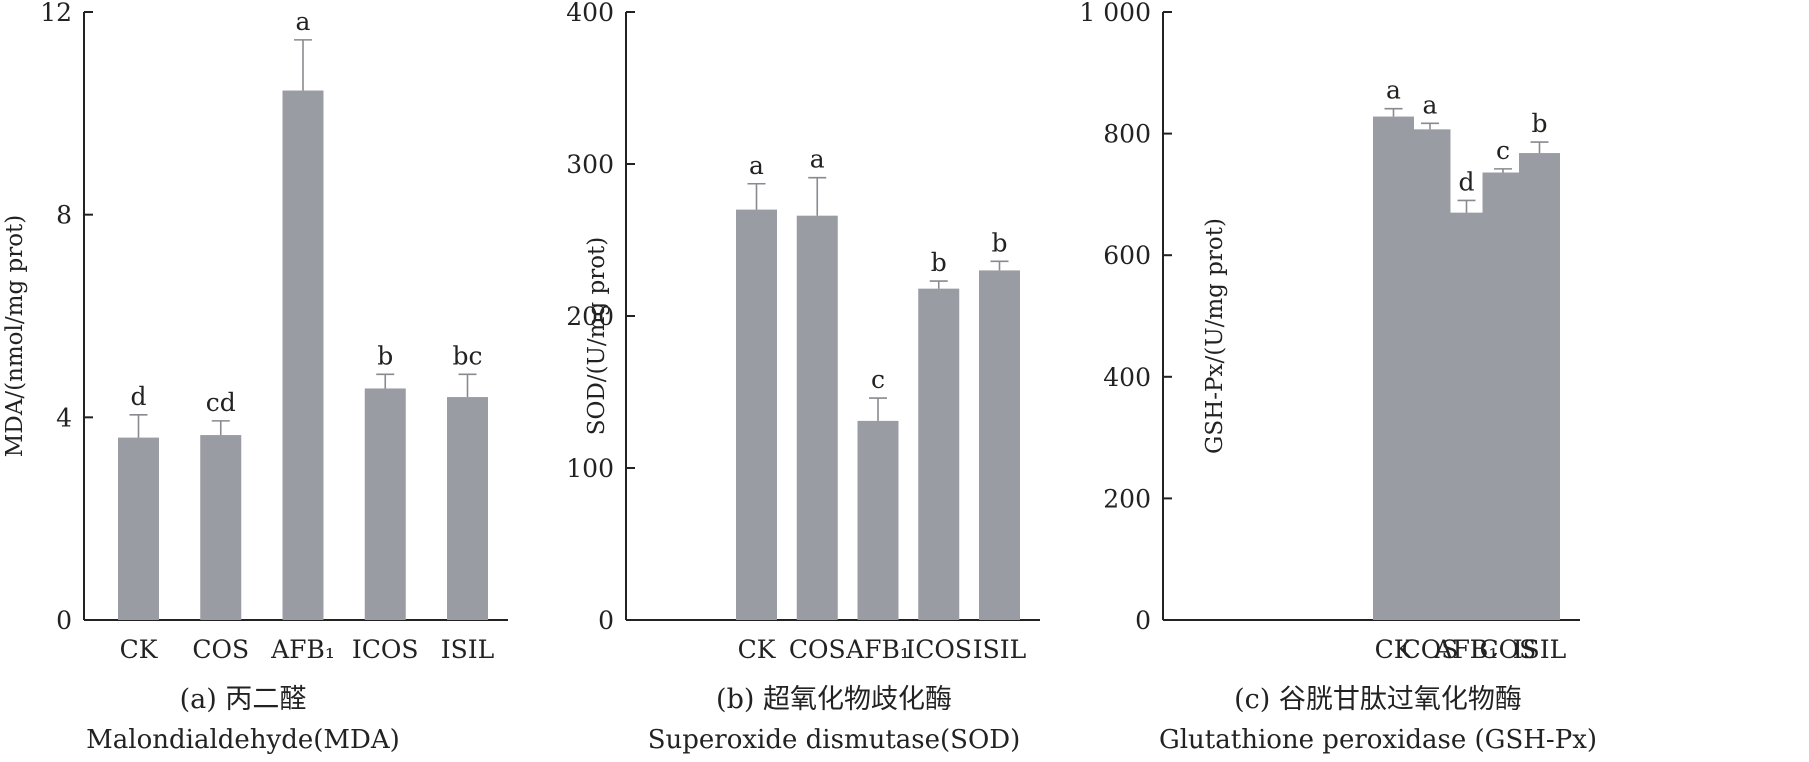  I want to click on significance-letter: bc, so click(467, 355).